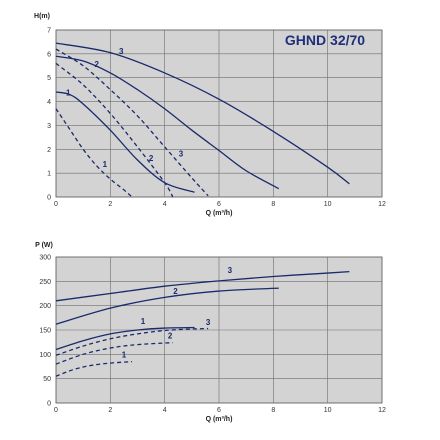 The height and width of the screenshot is (440, 440). Describe the element at coordinates (45, 355) in the screenshot. I see `y-tick-label: 100` at that location.